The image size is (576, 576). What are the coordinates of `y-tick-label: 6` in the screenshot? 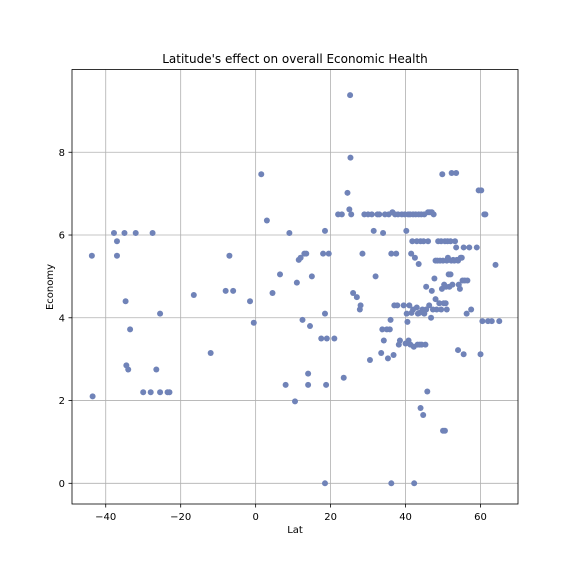 It's located at (62, 236).